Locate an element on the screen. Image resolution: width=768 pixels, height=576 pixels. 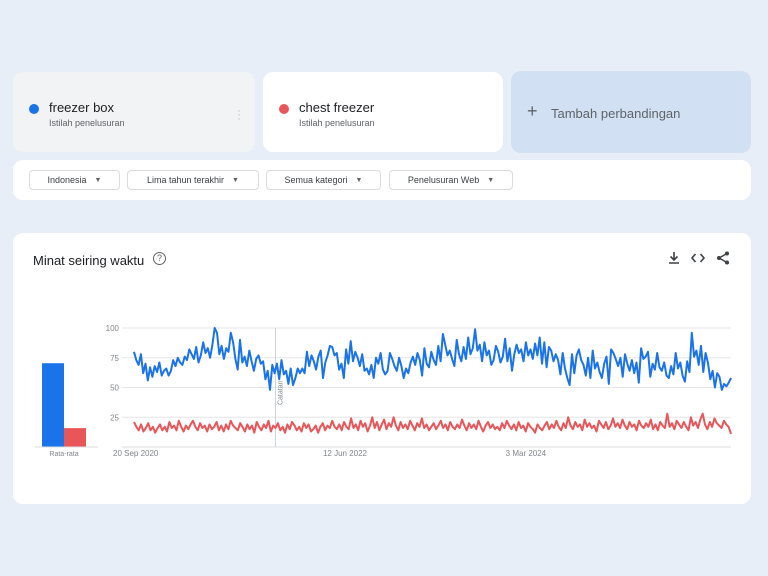
category-dropdown: Semua kategori ▼ is located at coordinates (323, 180).